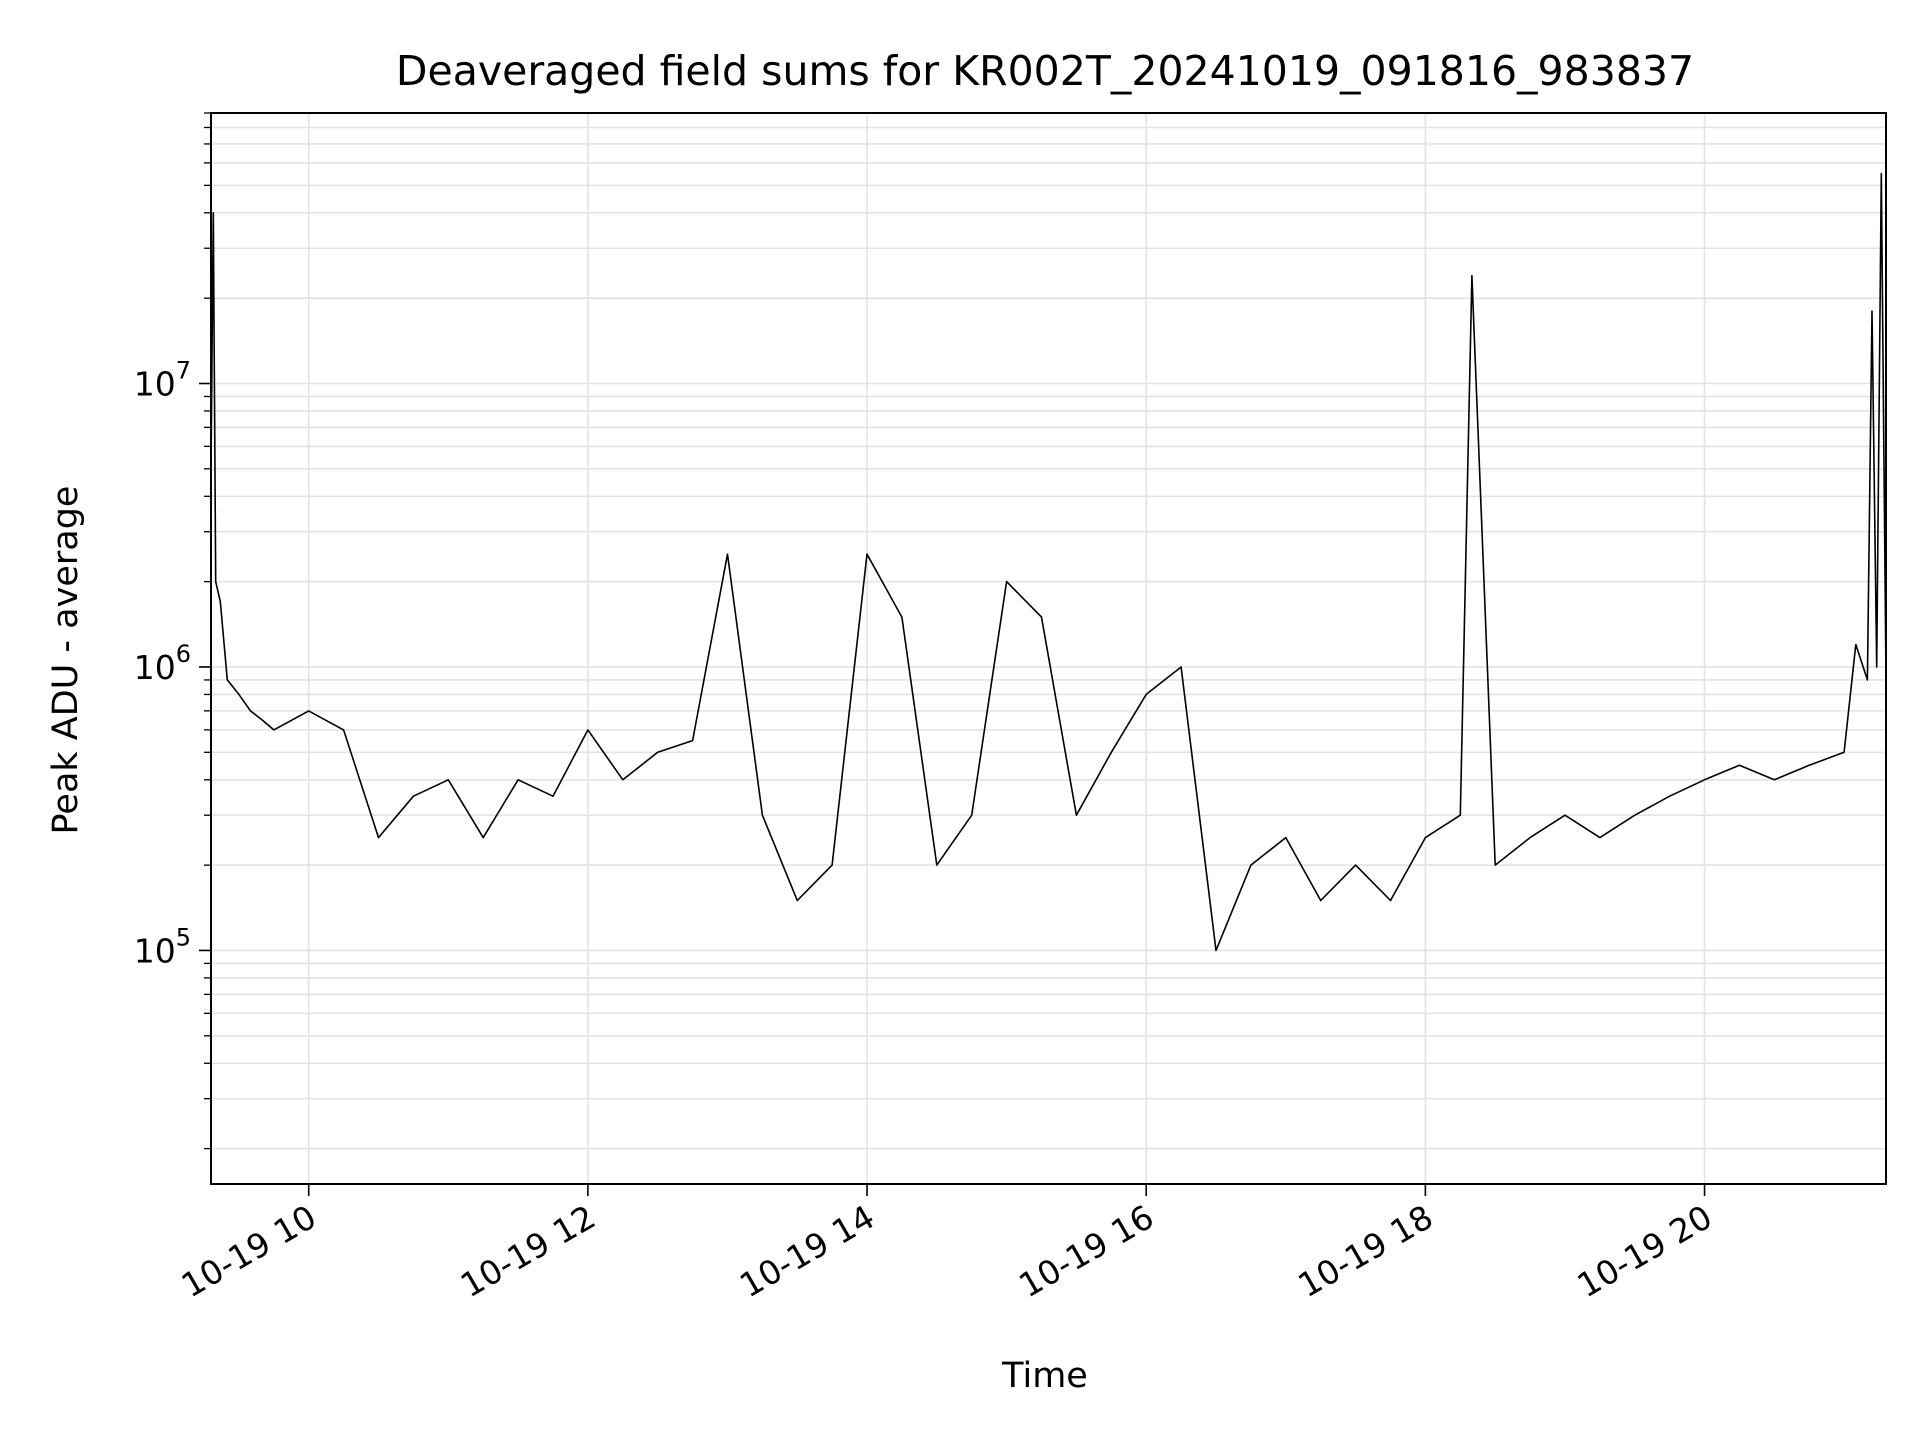 The height and width of the screenshot is (1440, 1920). Describe the element at coordinates (162, 380) in the screenshot. I see `y-tick-label: 10⁷` at that location.